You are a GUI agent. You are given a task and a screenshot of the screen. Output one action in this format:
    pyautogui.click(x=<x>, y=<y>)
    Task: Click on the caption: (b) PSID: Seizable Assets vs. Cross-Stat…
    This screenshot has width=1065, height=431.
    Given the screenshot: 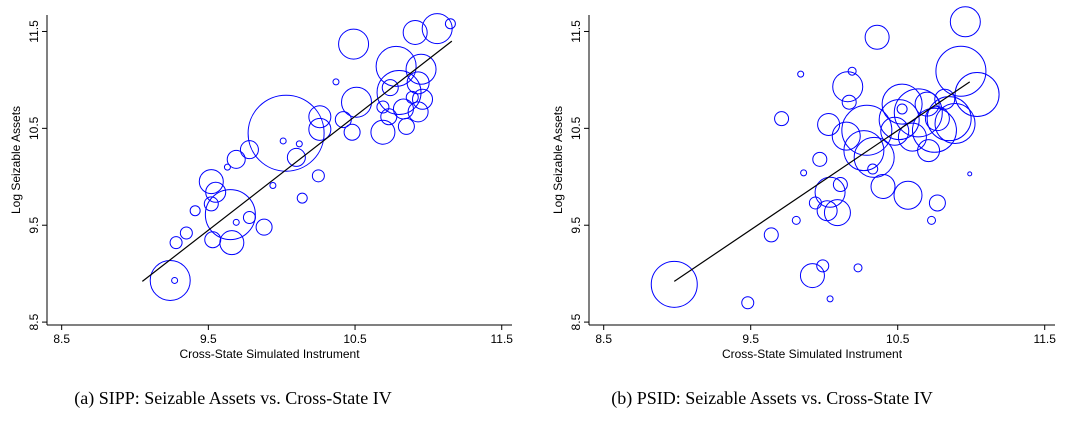 What is the action you would take?
    pyautogui.click(x=771, y=398)
    